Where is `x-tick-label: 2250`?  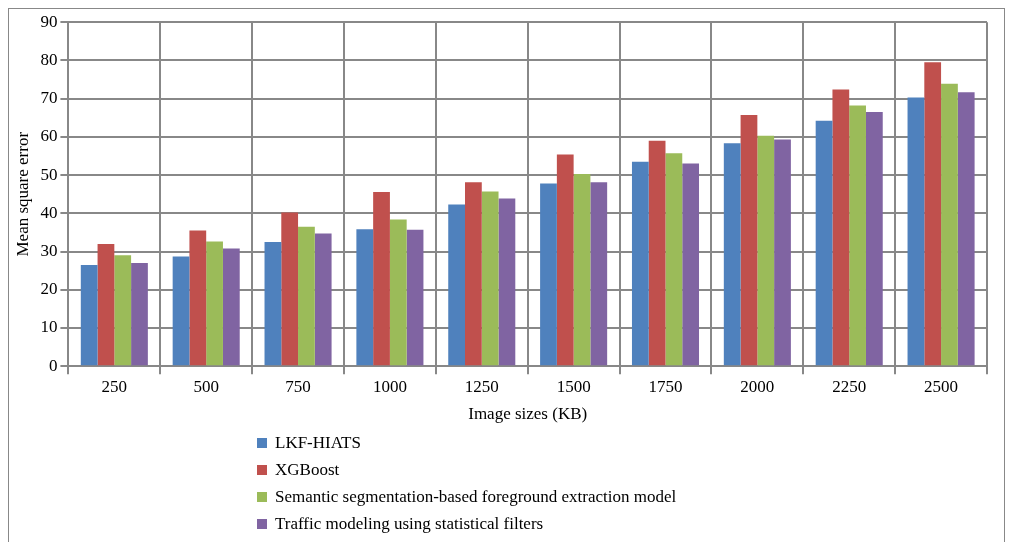
x-tick-label: 2250 is located at coordinates (849, 386).